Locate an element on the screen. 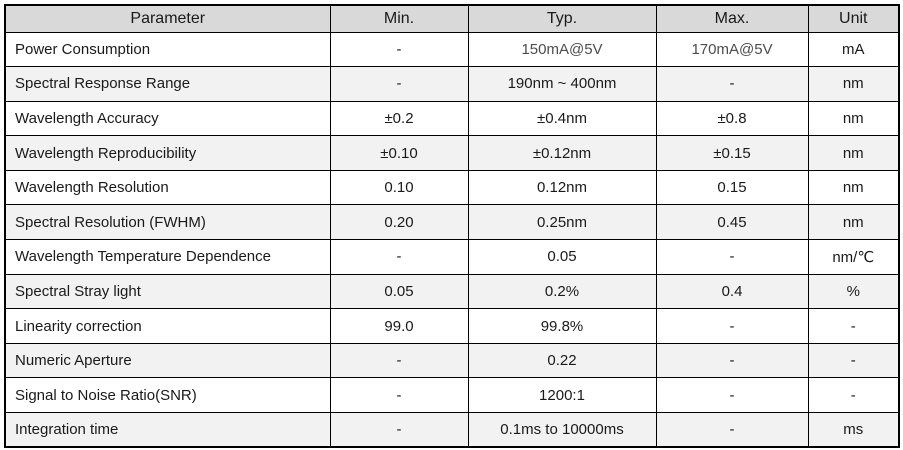 This screenshot has width=903, height=450. cell-parameter: Power Consumption is located at coordinates (167, 49).